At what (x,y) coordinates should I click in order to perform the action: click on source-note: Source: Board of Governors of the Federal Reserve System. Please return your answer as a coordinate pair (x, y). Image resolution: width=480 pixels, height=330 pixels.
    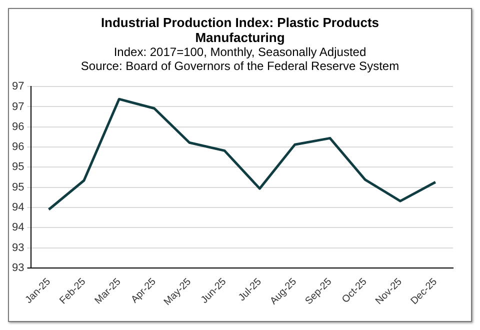
    Looking at the image, I should click on (240, 66).